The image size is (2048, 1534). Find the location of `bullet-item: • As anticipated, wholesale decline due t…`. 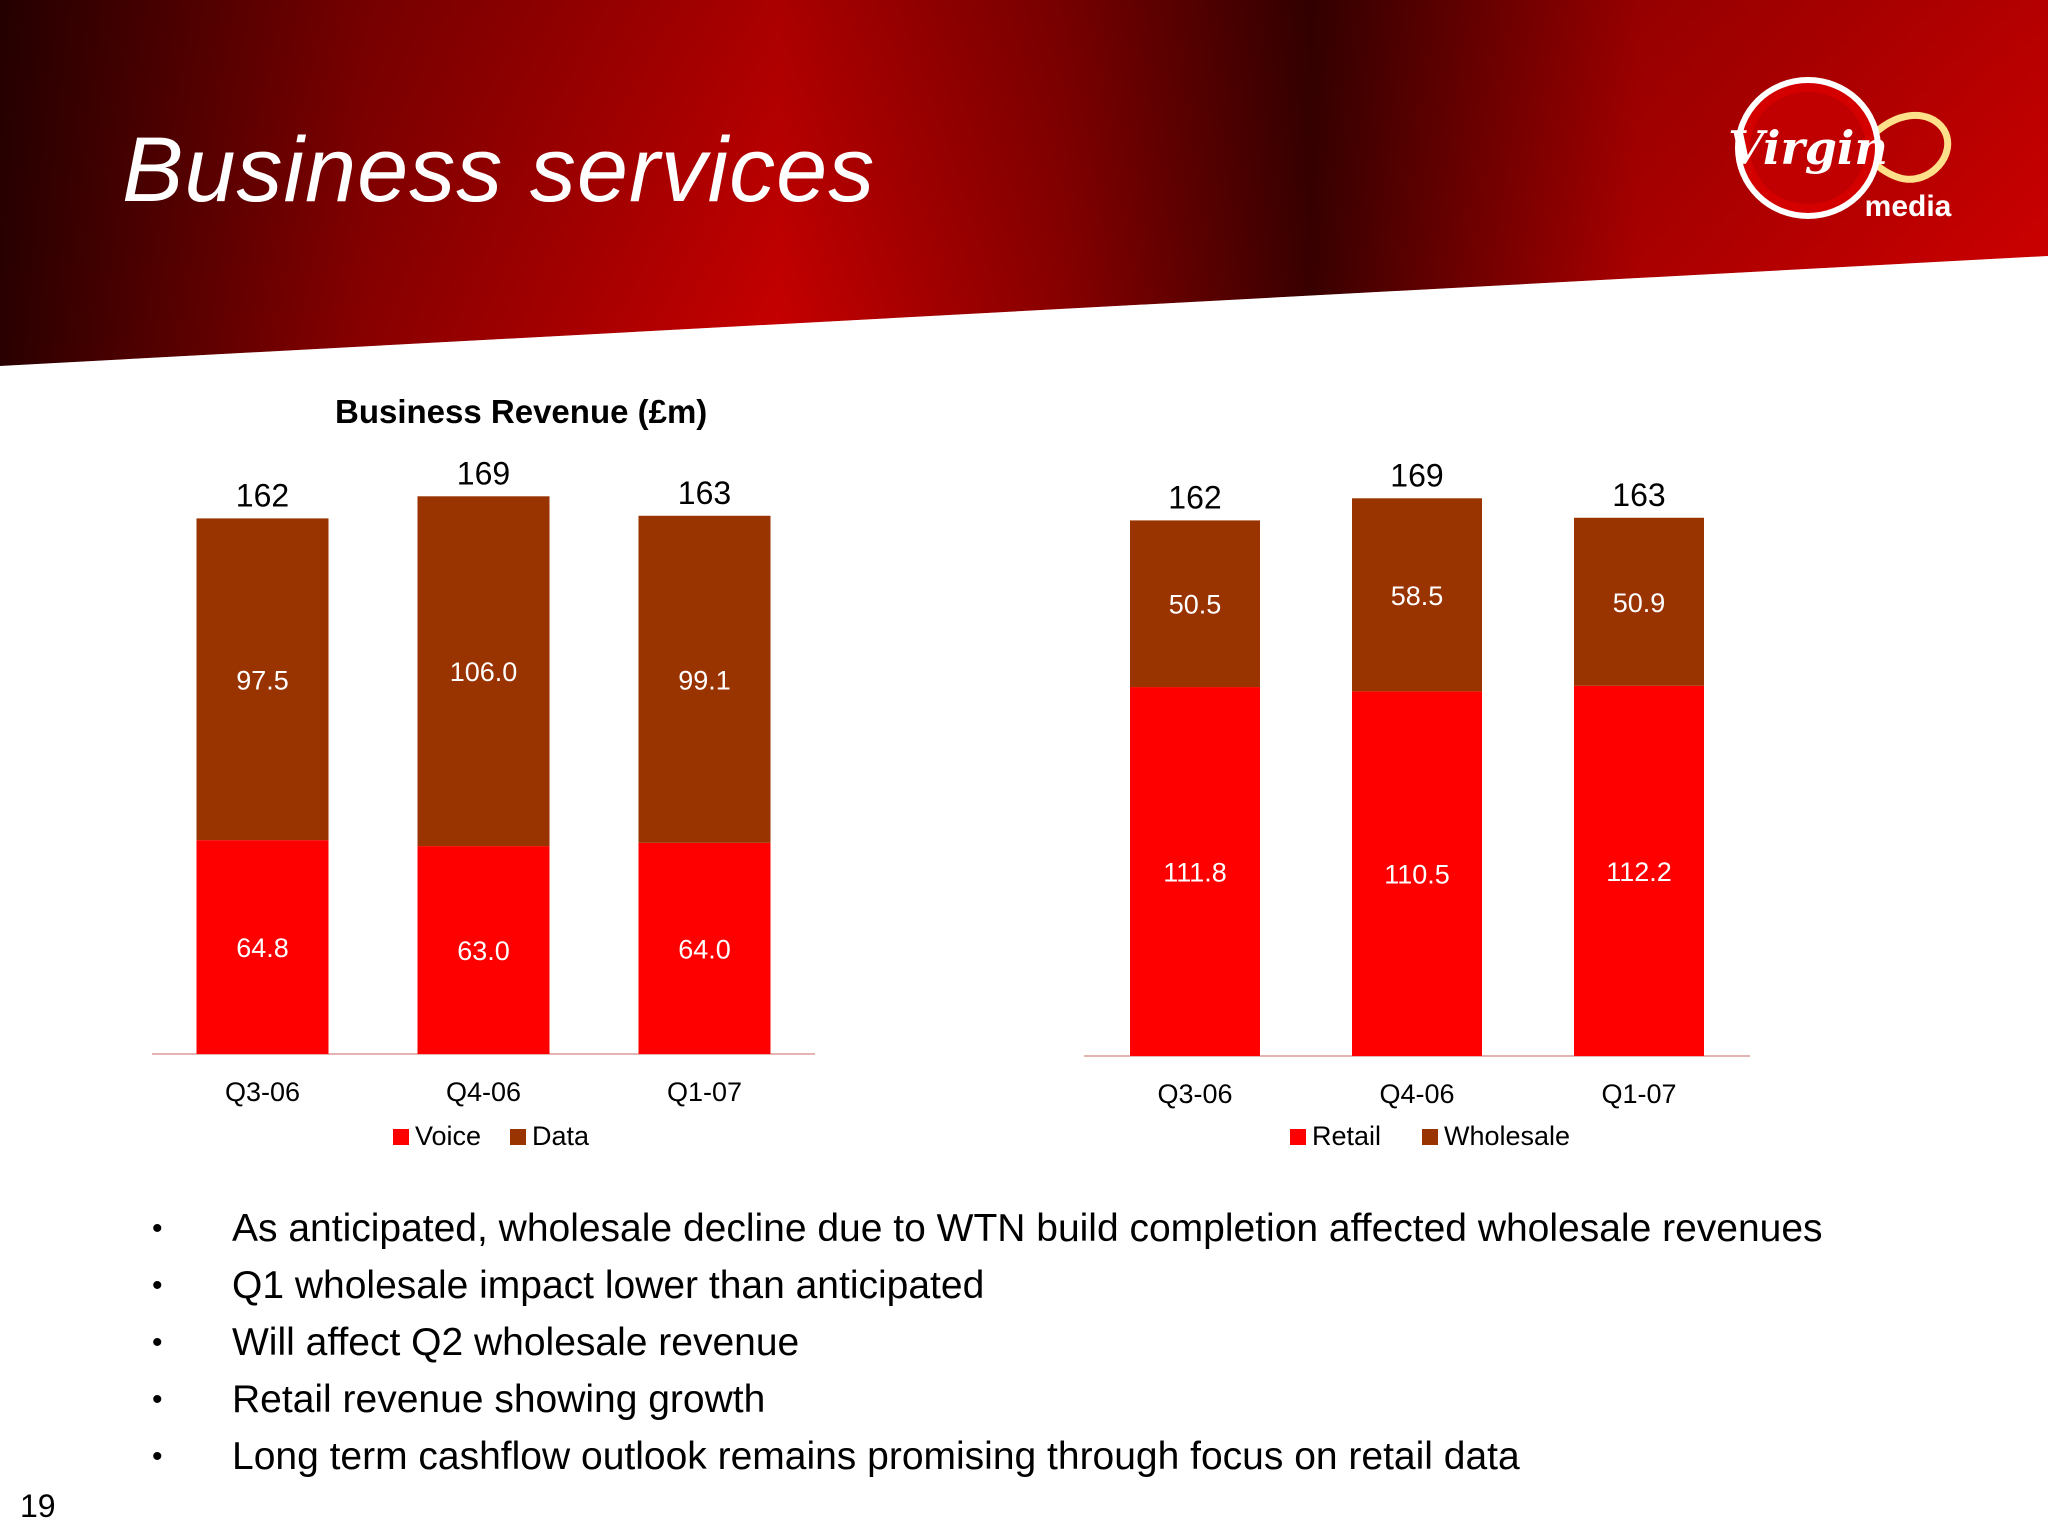

bullet-item: • As anticipated, wholesale decline due t… is located at coordinates (987, 1228).